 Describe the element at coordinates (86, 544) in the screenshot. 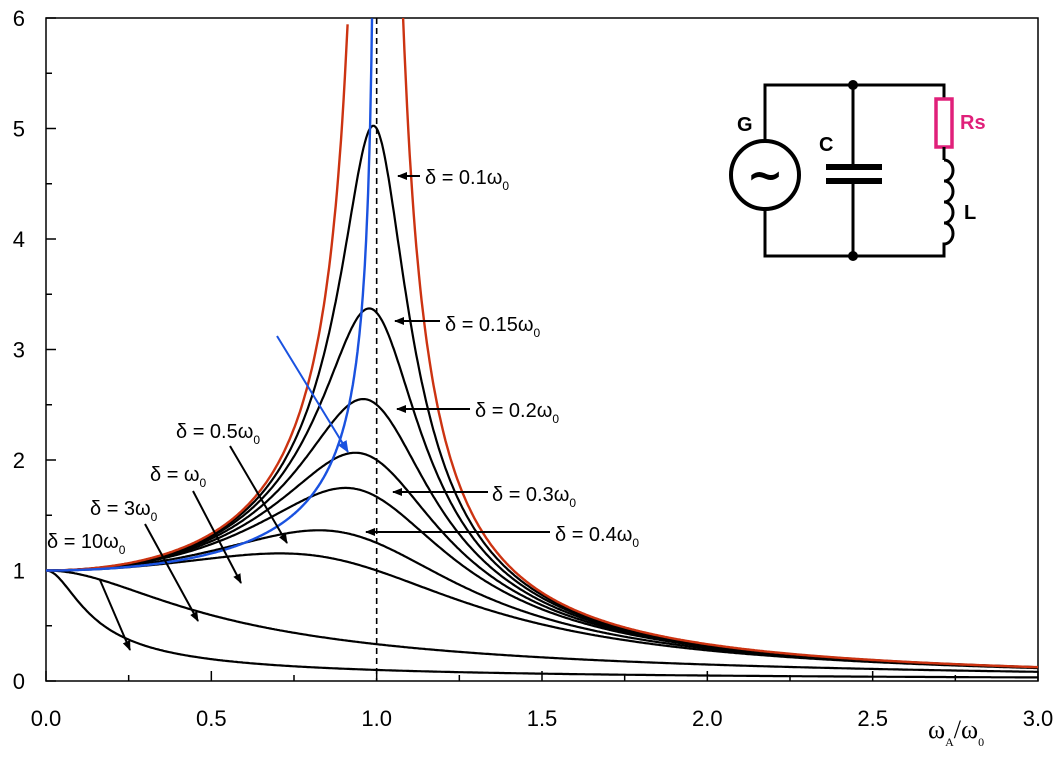

I see `annotation-label: δ = 10ω0` at that location.